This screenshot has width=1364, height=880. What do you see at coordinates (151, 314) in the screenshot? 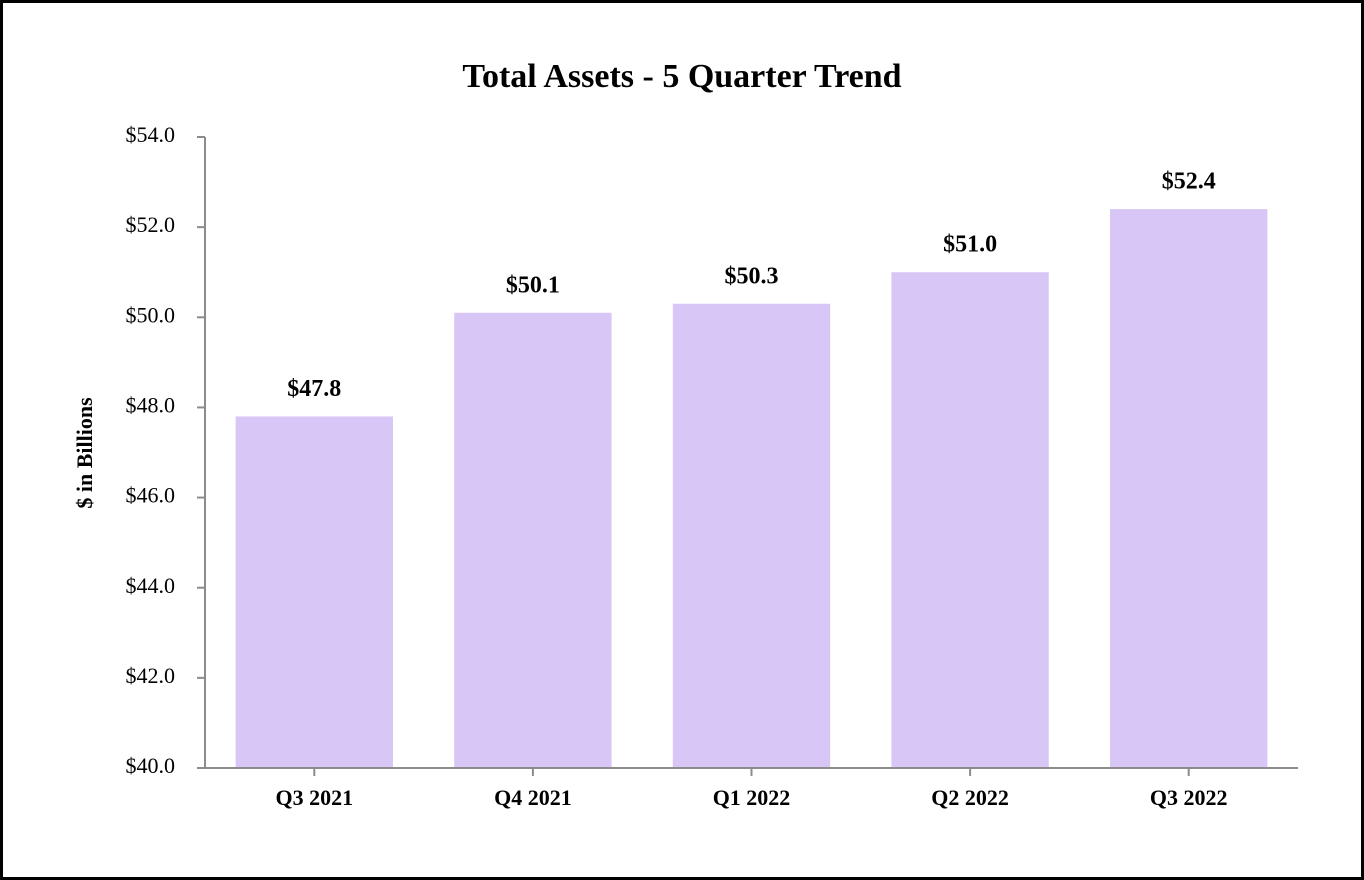
I see `y-tick-label: $50.0` at bounding box center [151, 314].